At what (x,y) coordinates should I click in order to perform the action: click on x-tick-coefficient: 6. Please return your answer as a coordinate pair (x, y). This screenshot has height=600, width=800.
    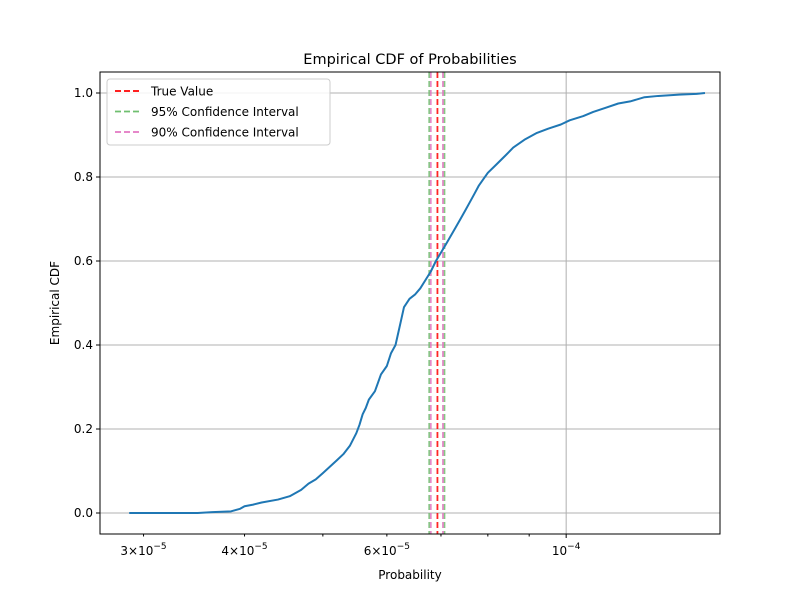
    Looking at the image, I should click on (368, 551).